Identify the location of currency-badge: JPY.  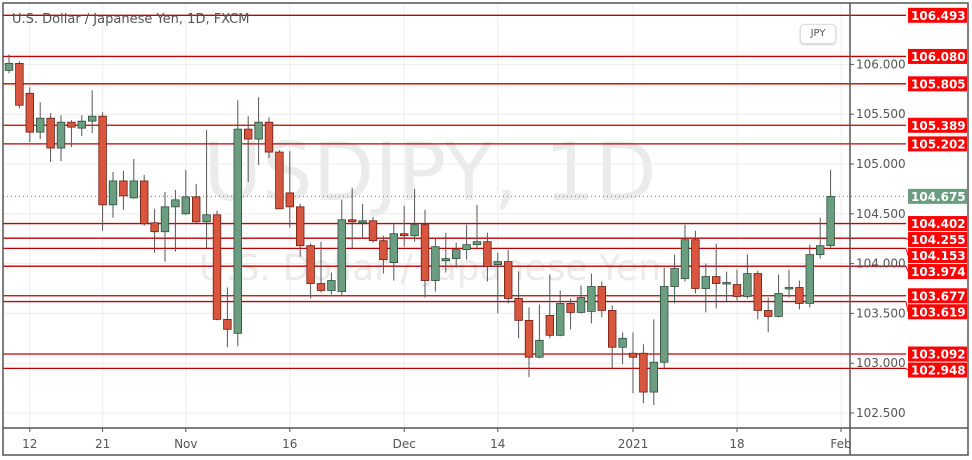
(818, 34).